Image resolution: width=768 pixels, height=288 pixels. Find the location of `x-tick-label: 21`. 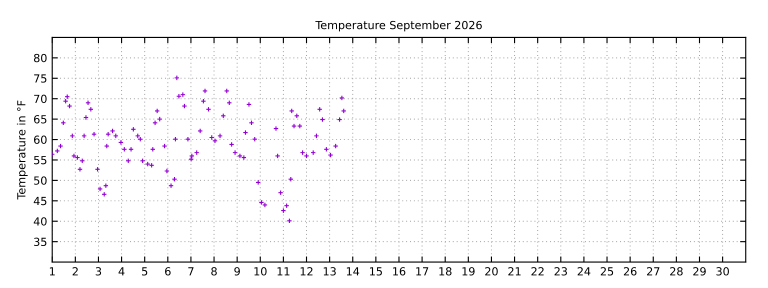

x-tick-label: 21 is located at coordinates (514, 271).